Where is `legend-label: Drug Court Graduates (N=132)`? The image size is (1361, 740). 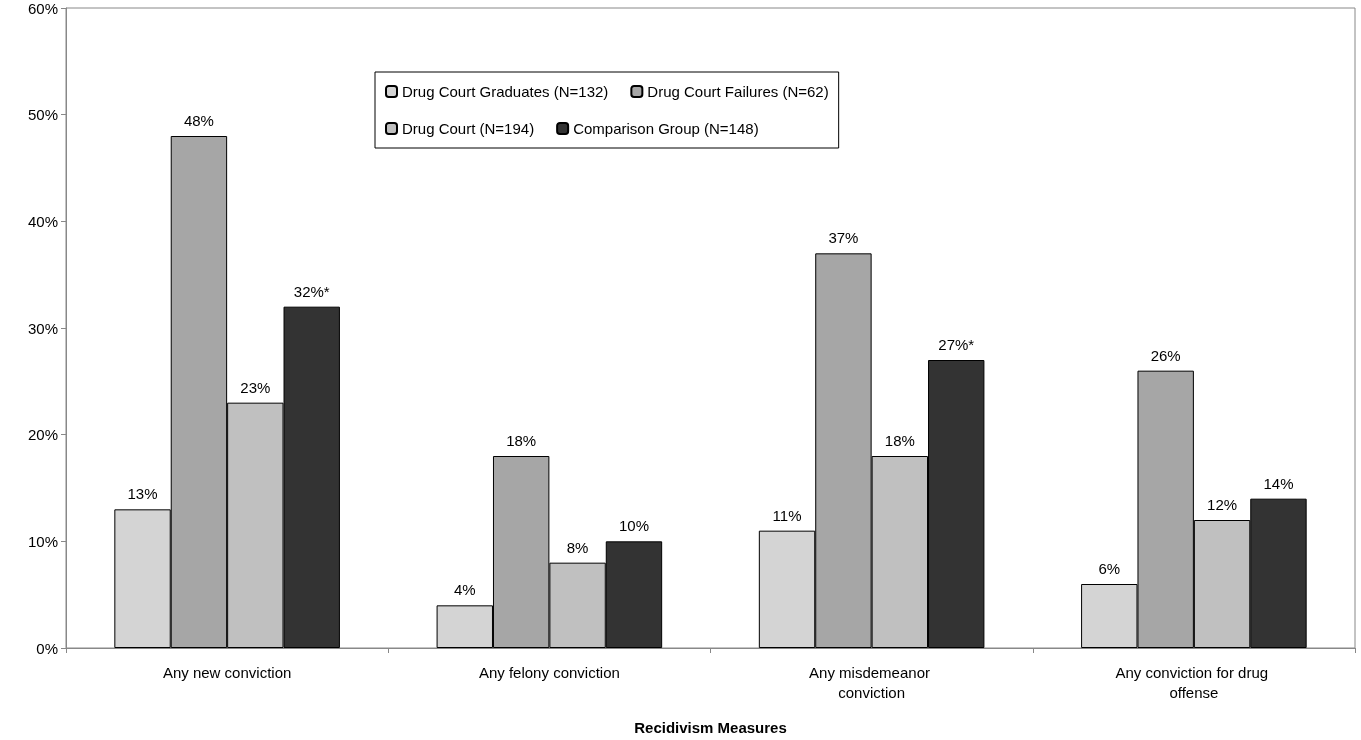
legend-label: Drug Court Graduates (N=132) is located at coordinates (505, 91).